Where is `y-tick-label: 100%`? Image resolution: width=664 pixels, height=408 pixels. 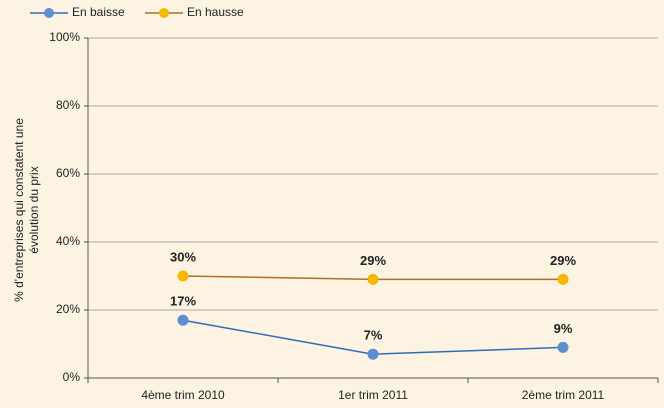 y-tick-label: 100% is located at coordinates (64, 37).